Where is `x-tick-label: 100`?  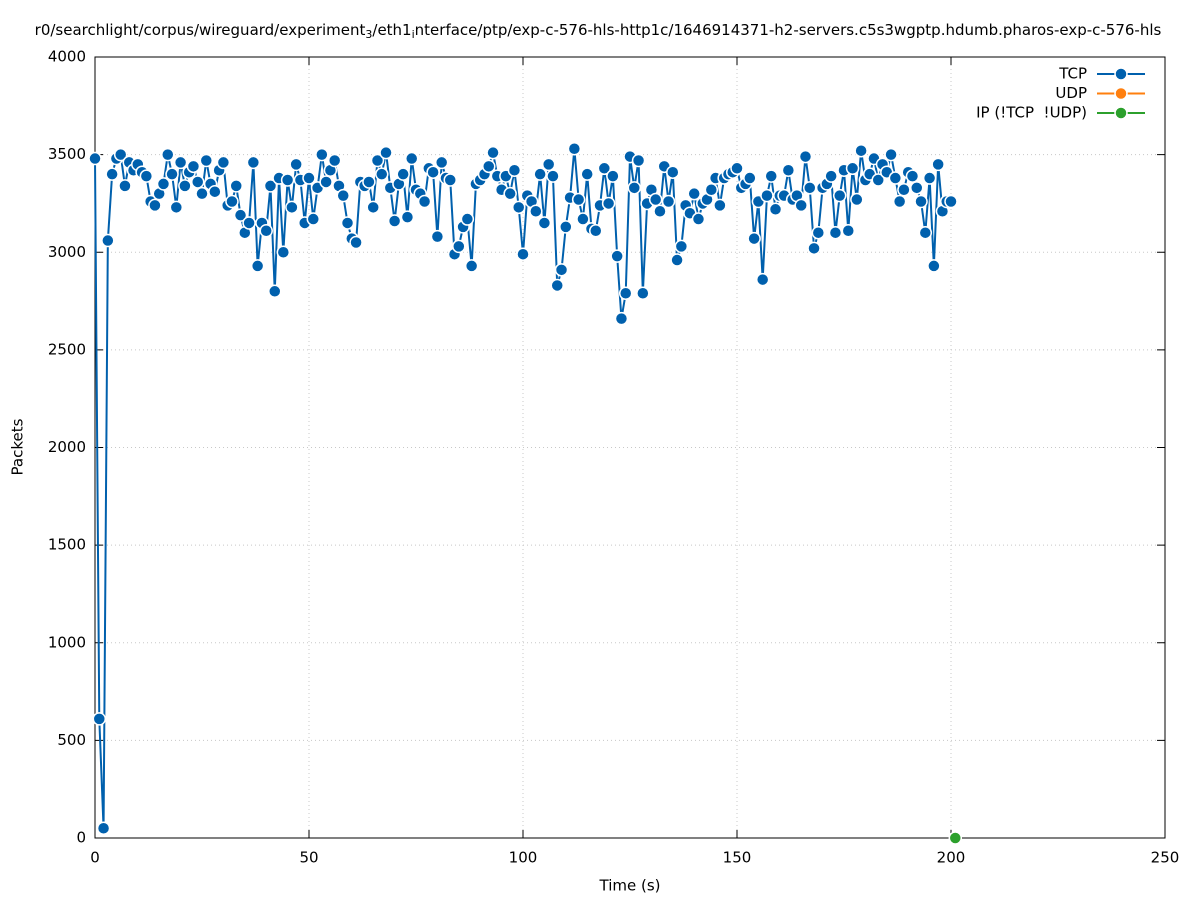
x-tick-label: 100 is located at coordinates (523, 858).